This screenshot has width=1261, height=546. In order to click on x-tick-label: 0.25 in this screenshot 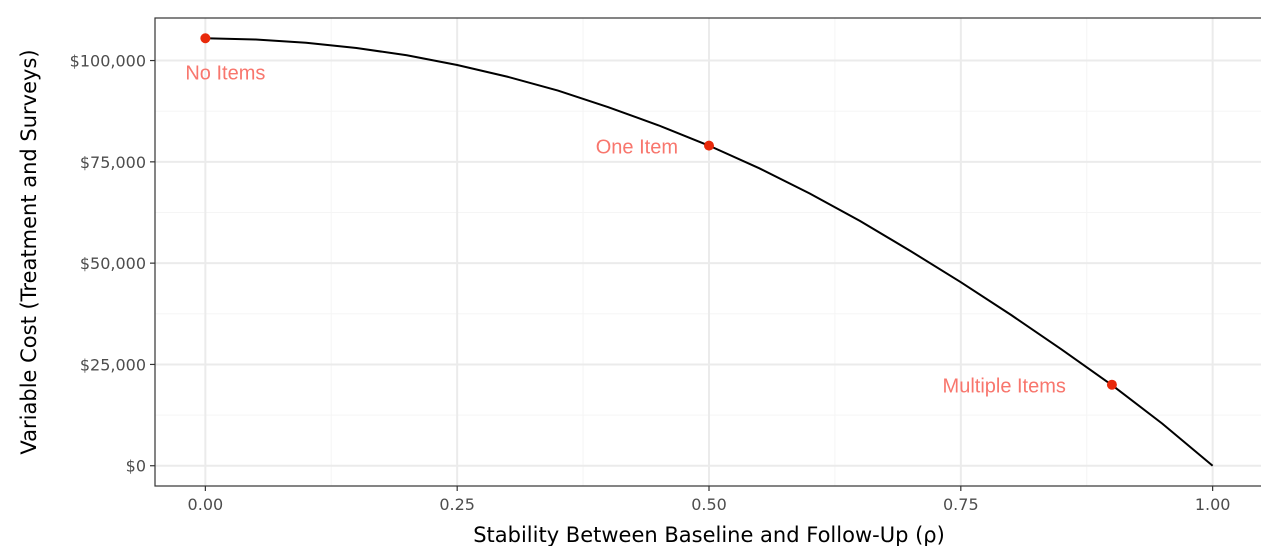, I will do `click(457, 504)`.